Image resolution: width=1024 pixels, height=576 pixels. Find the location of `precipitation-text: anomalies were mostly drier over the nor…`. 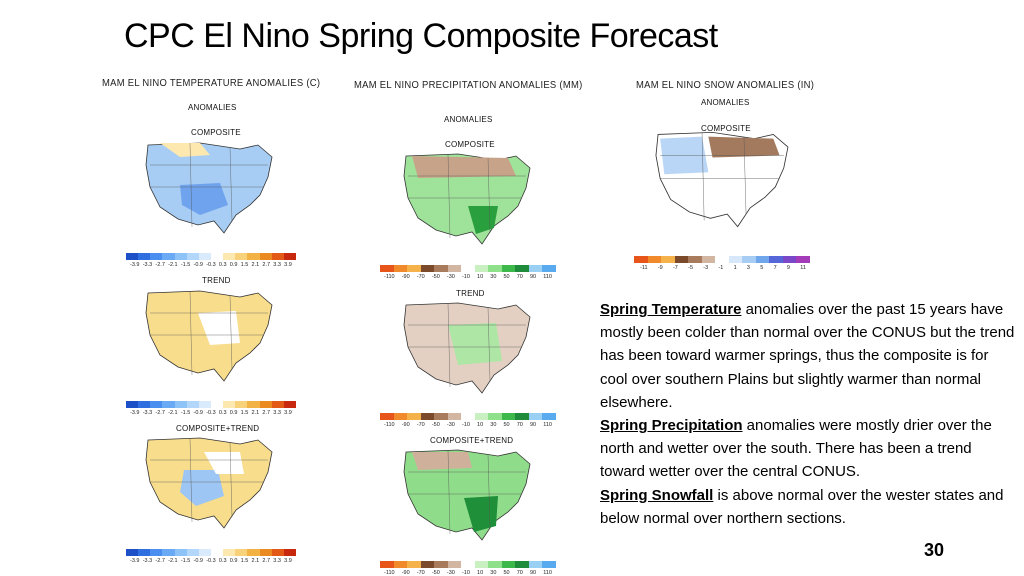

precipitation-text: anomalies were mostly drier over the nor… is located at coordinates (796, 449).